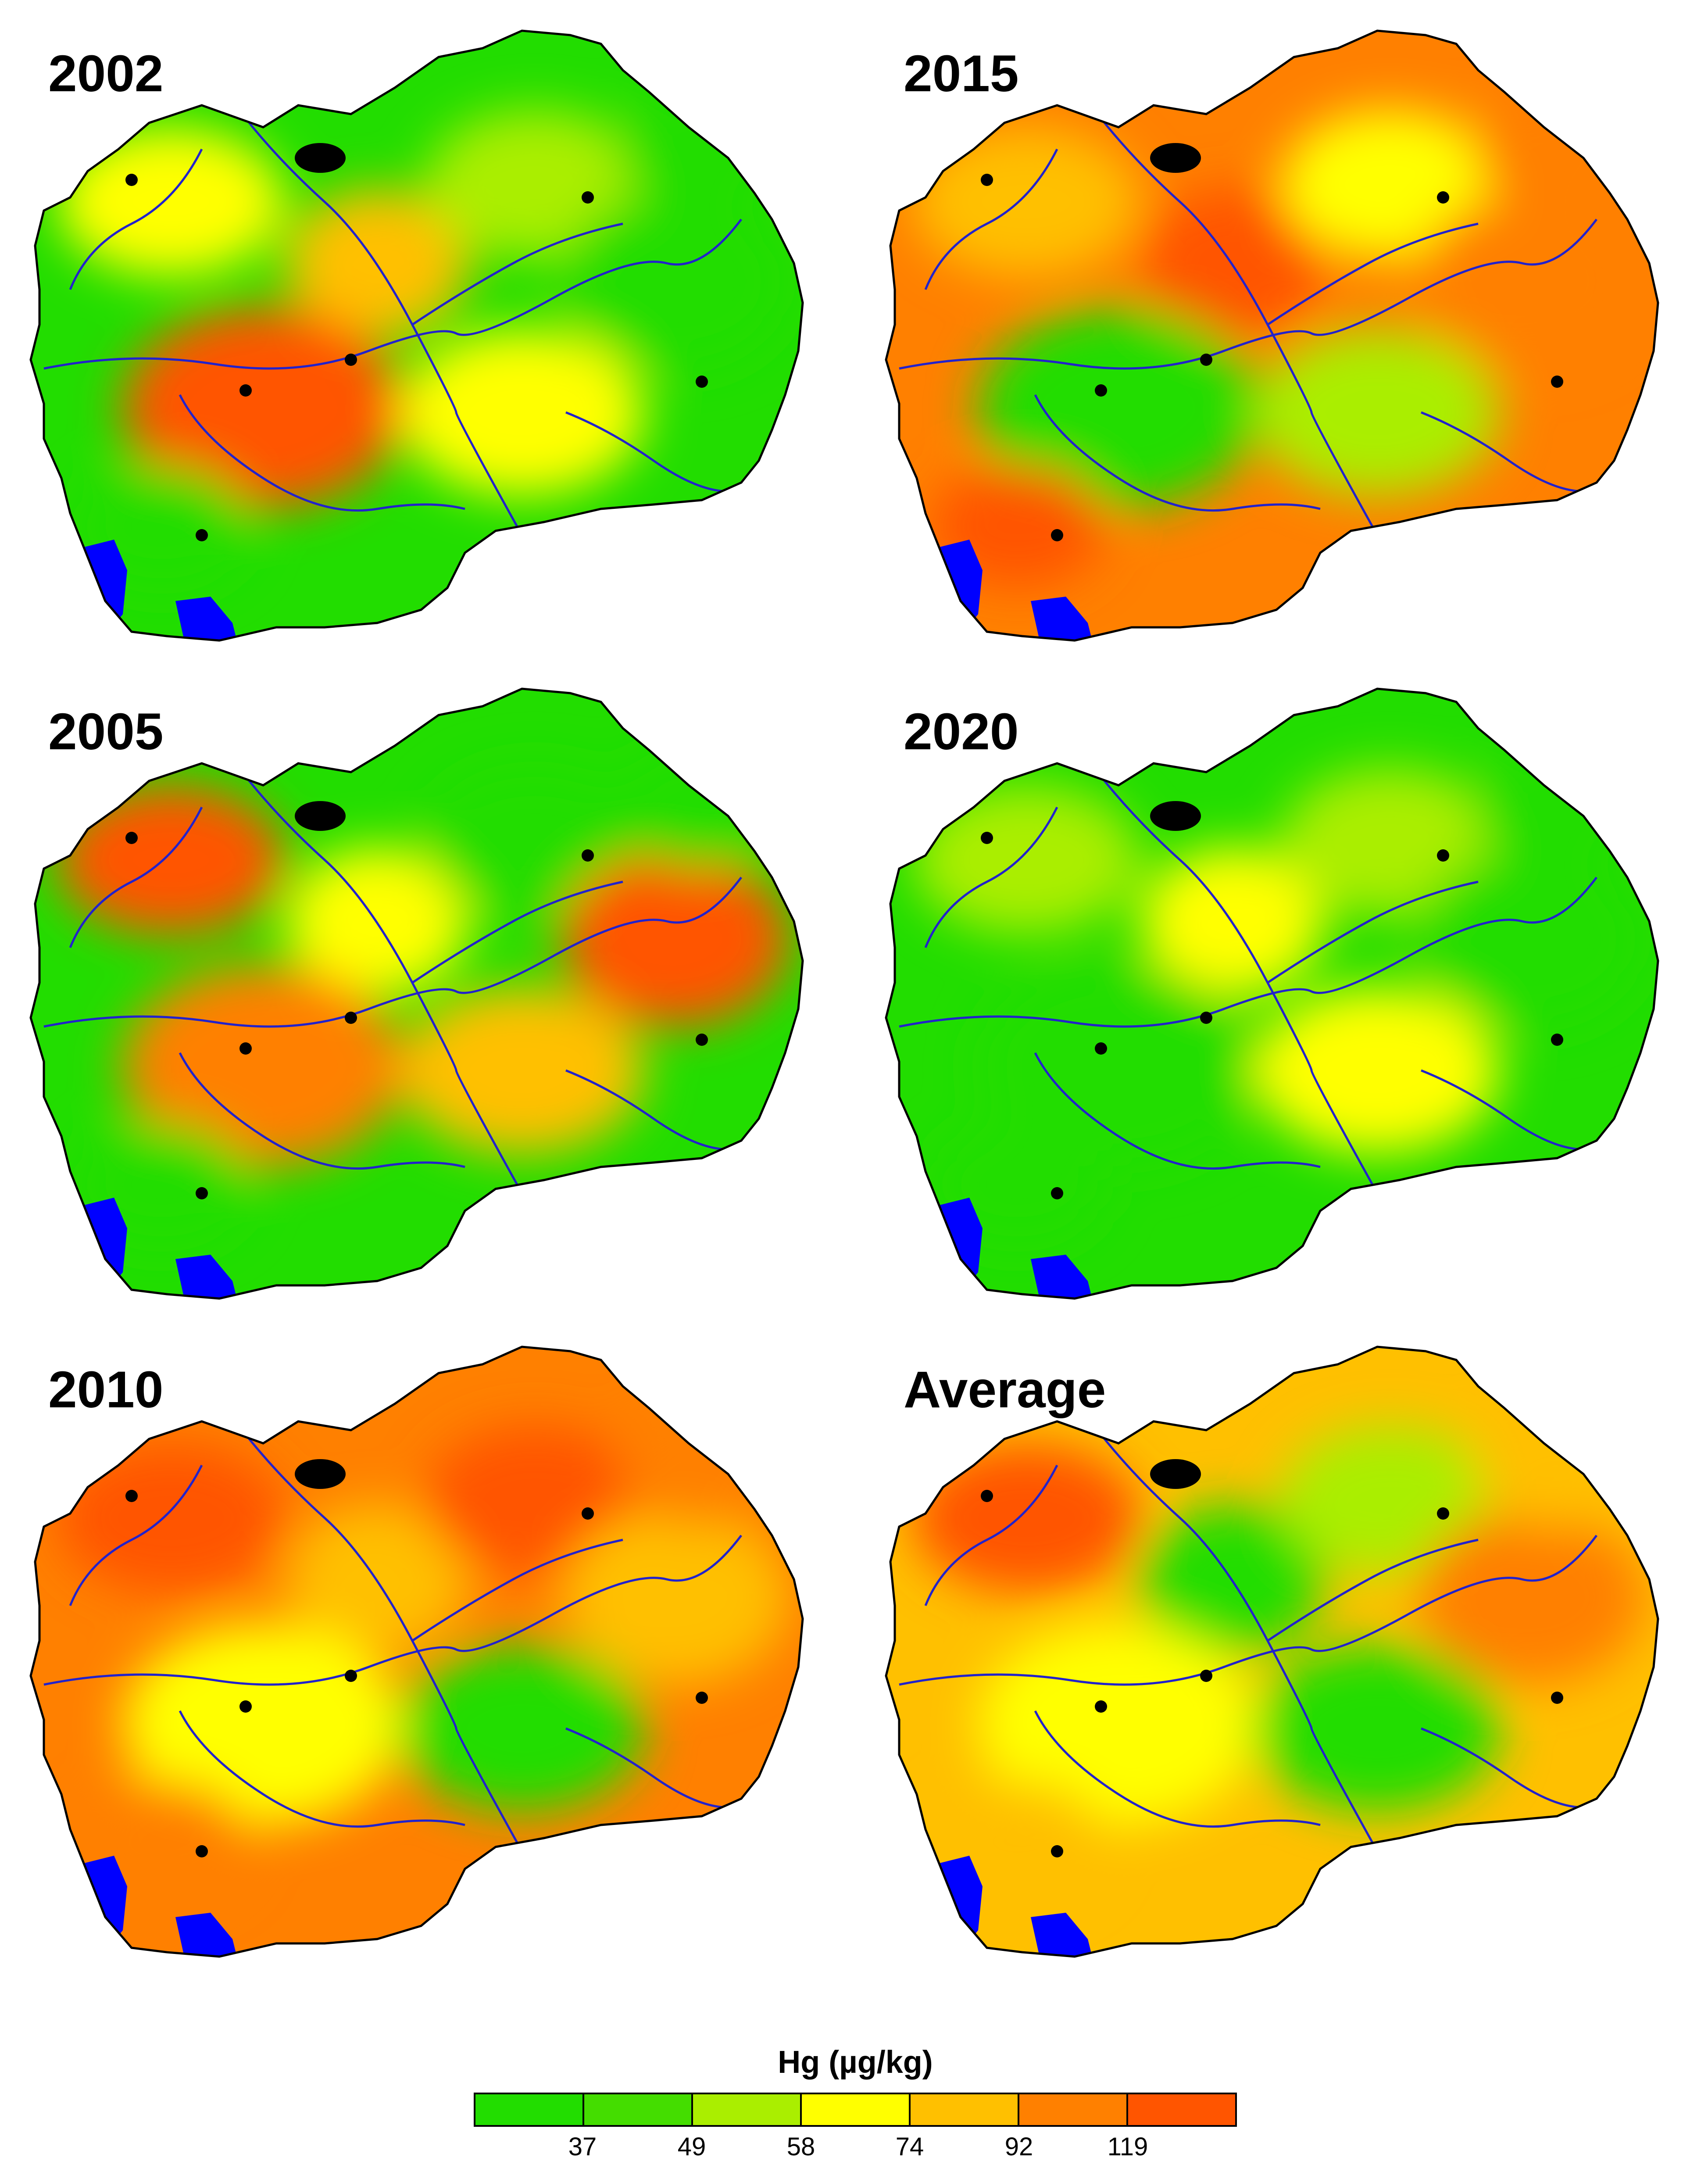  I want to click on map-panel-2010: 2010, so click(435, 1652).